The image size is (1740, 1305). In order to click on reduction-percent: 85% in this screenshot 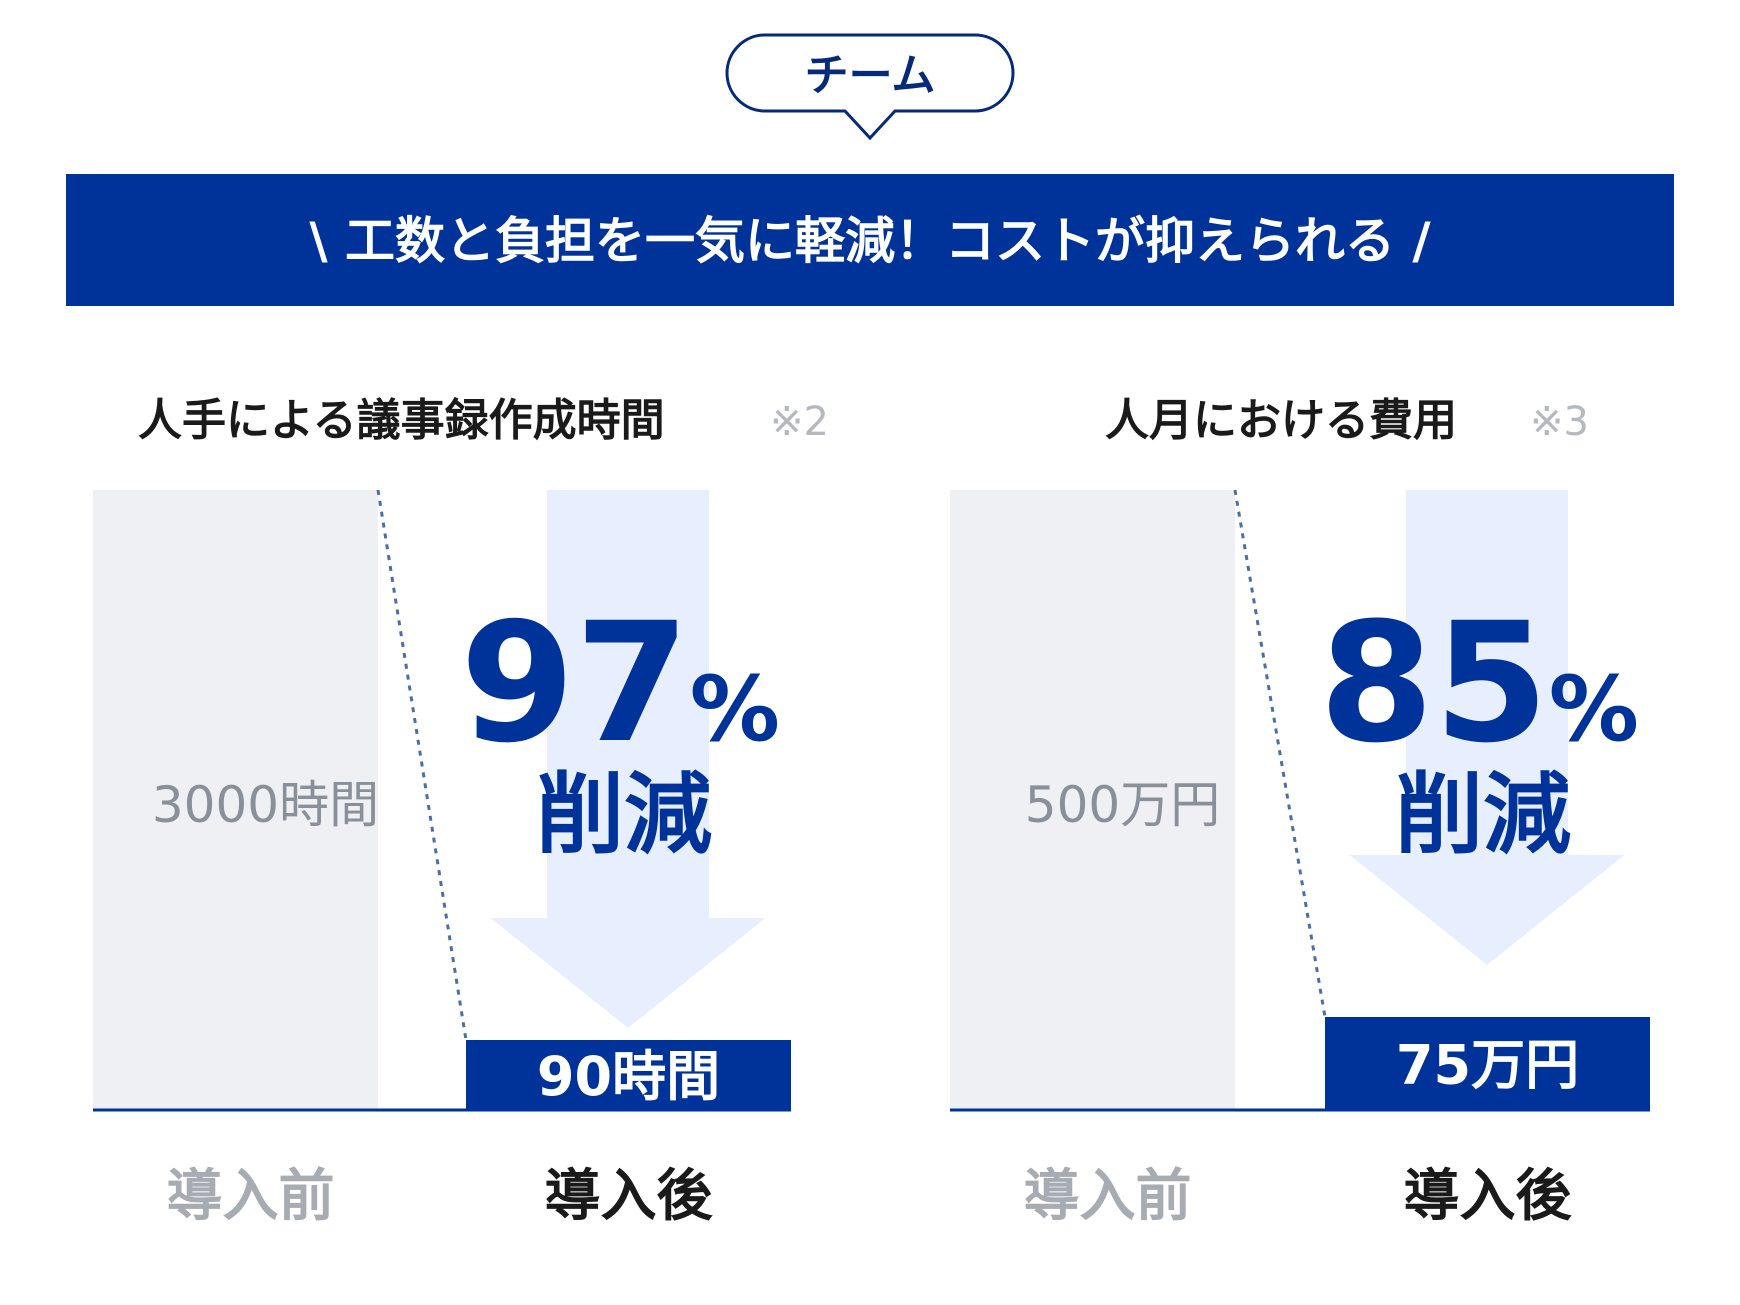, I will do `click(1479, 683)`.